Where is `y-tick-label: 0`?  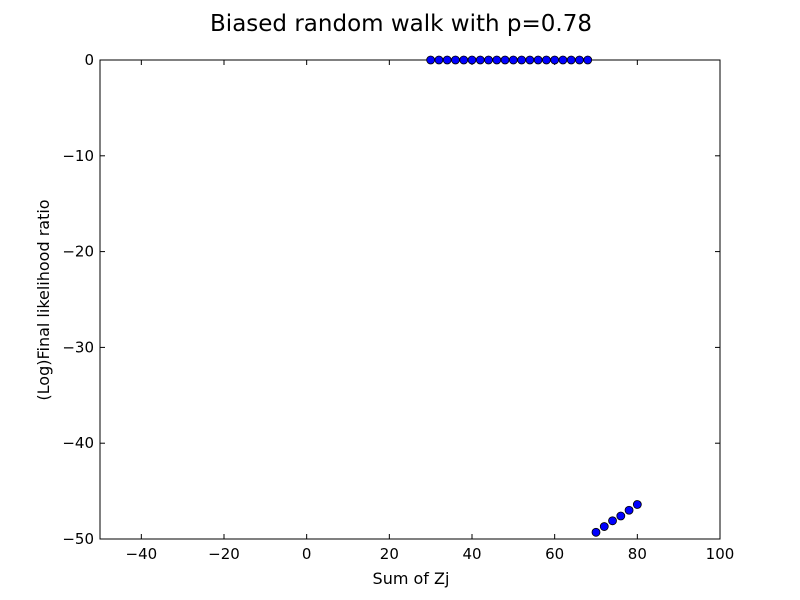 y-tick-label: 0 is located at coordinates (89, 60).